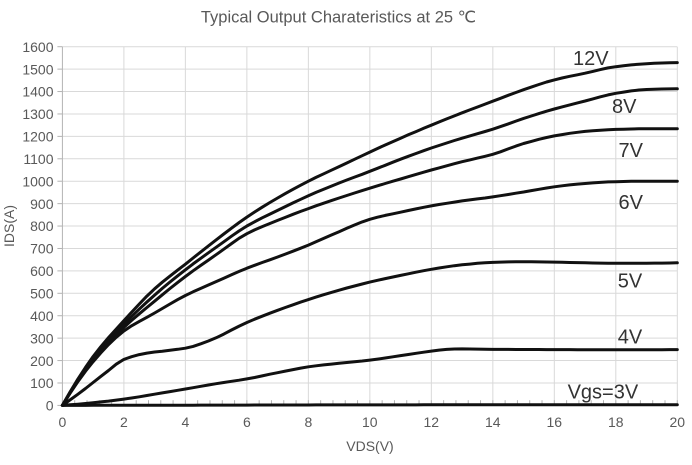  Describe the element at coordinates (247, 422) in the screenshot. I see `svg-text: 6` at that location.